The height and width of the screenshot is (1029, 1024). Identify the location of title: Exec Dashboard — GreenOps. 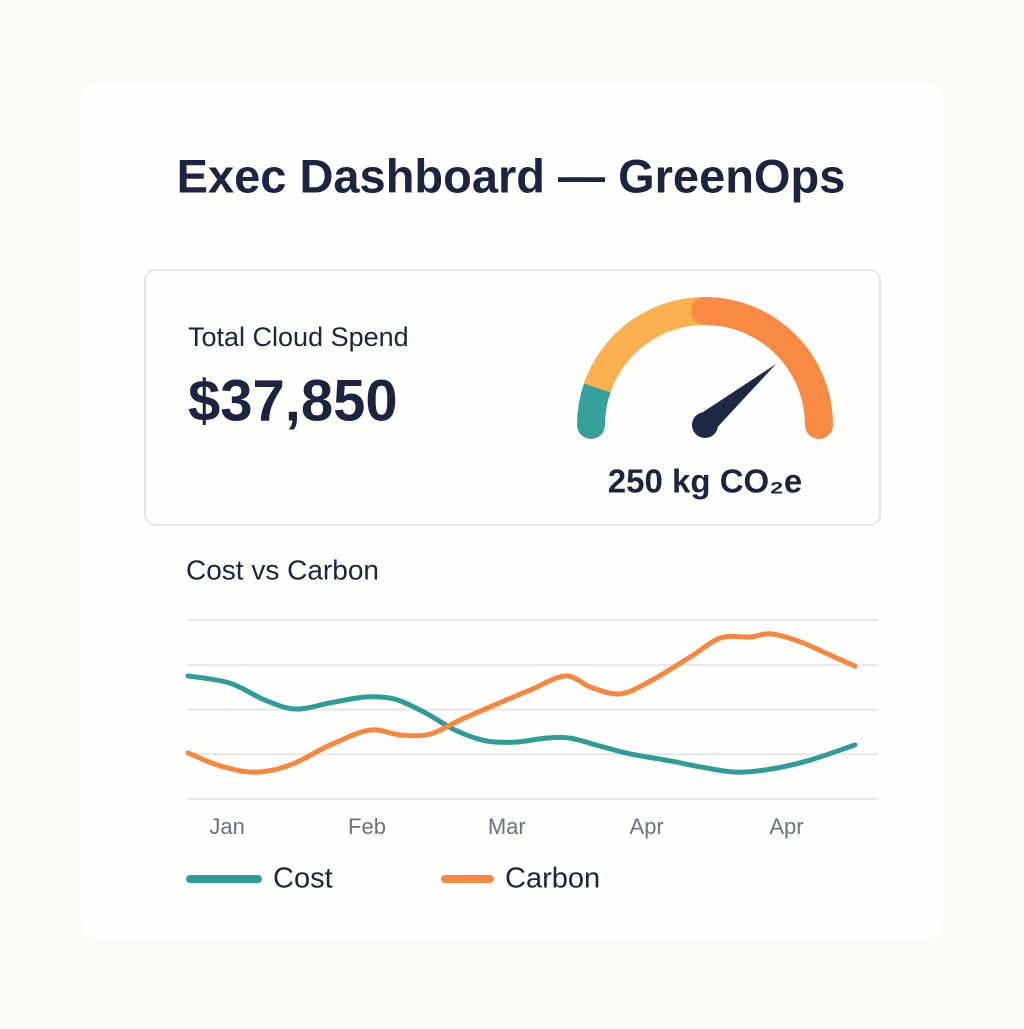
(511, 175).